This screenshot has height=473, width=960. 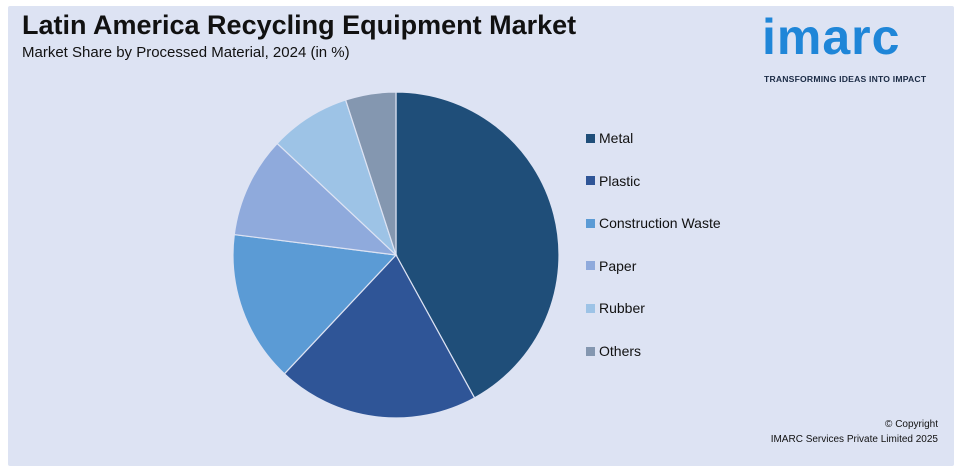 I want to click on logo-tagline: TRANSFORMING IDEAS INTO IMPACT, so click(x=845, y=79).